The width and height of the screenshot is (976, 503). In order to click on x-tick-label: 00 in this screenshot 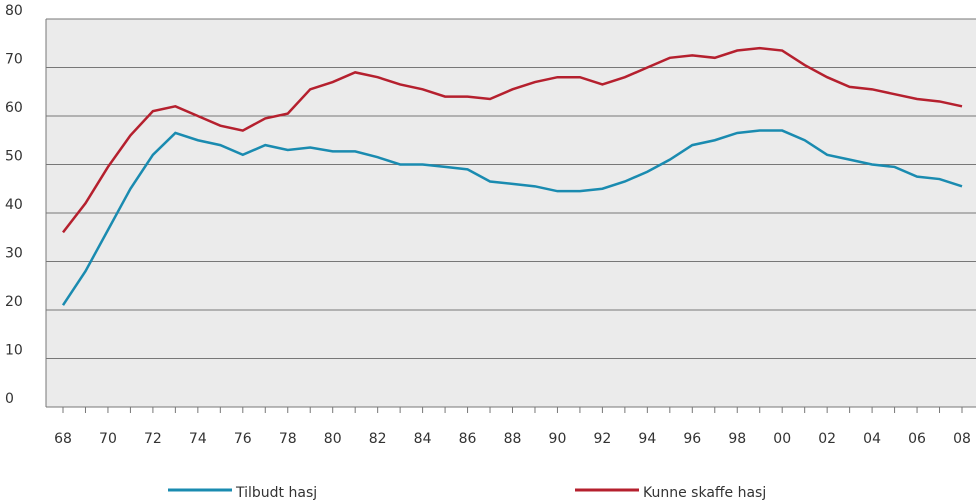, I will do `click(782, 439)`.